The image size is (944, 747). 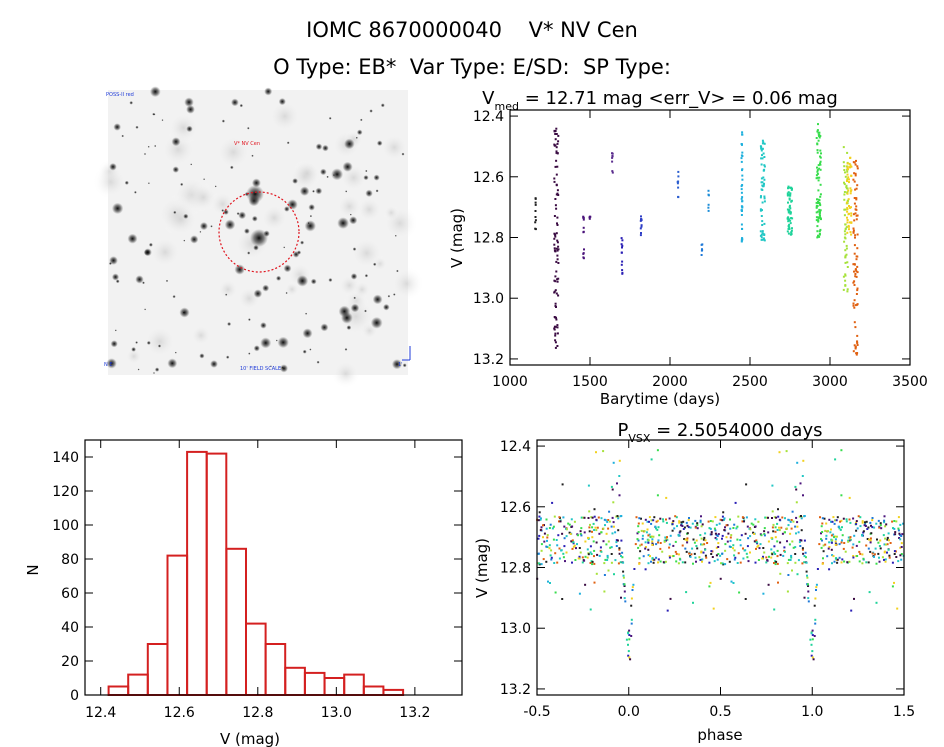 I want to click on lightcurve-title: Vmed = 12.71 mag <err_V> = 0.06 mag, so click(x=660, y=100).